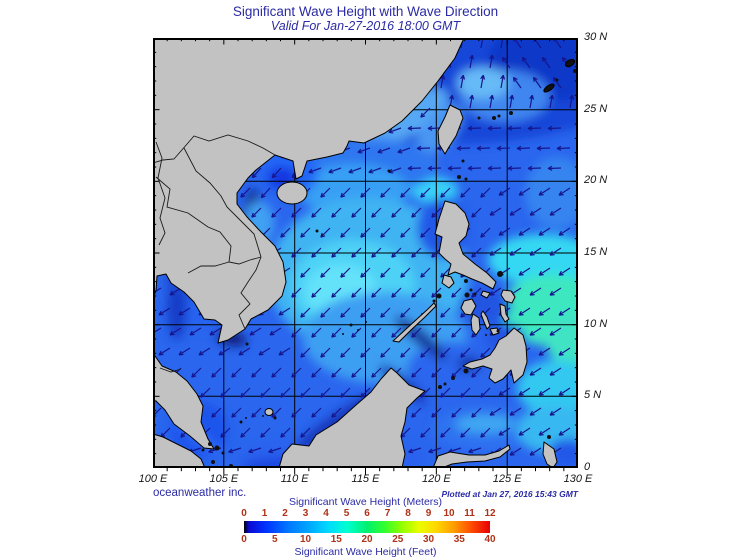 This screenshot has height=560, width=755. I want to click on legend-meters-tick: 12, so click(490, 513).